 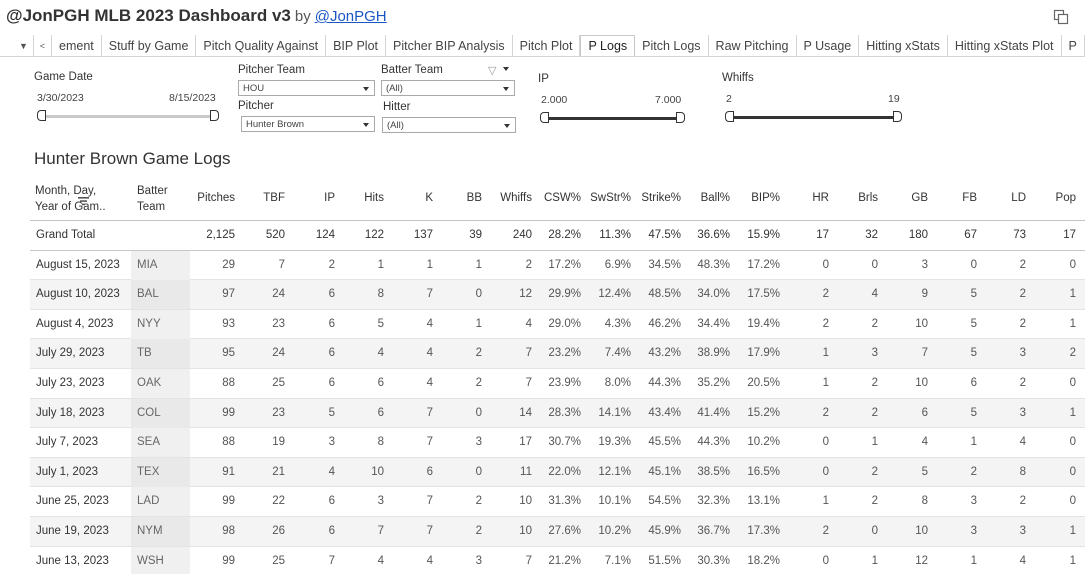 I want to click on column-header-tbf: TBF, so click(x=274, y=198).